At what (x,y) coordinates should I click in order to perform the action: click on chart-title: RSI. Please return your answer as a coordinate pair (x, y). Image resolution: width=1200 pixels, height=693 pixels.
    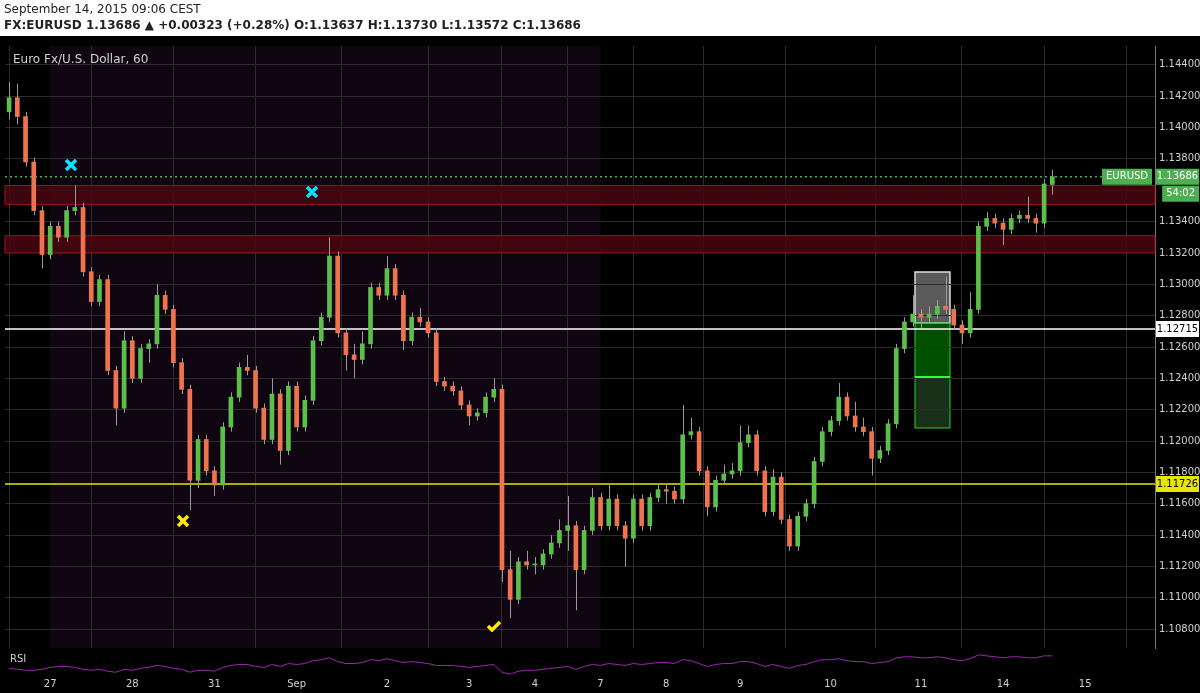
    Looking at the image, I should click on (18, 658).